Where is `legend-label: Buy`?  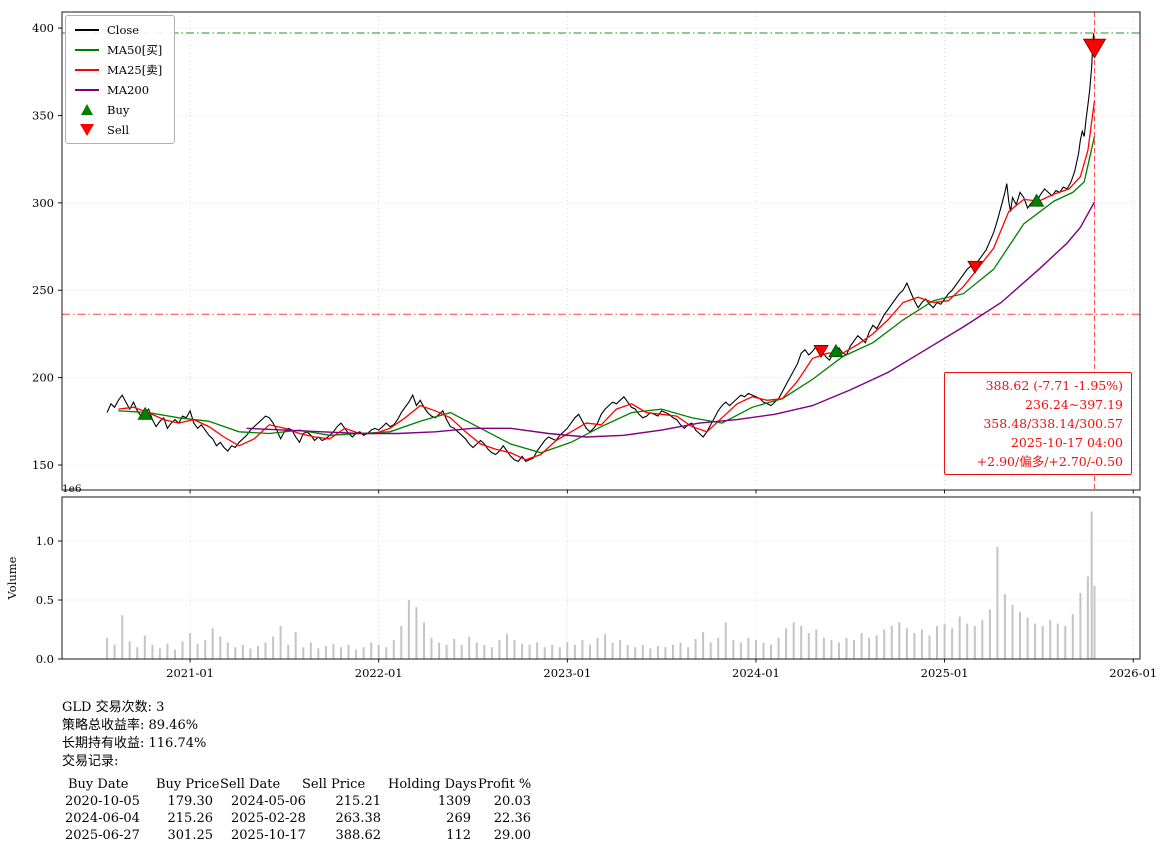
legend-label: Buy is located at coordinates (118, 109).